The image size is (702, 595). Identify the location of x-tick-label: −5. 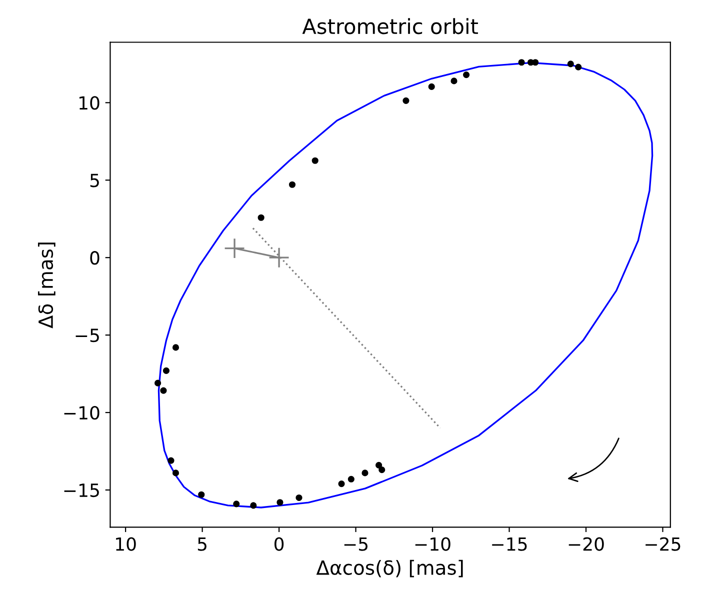
(356, 544).